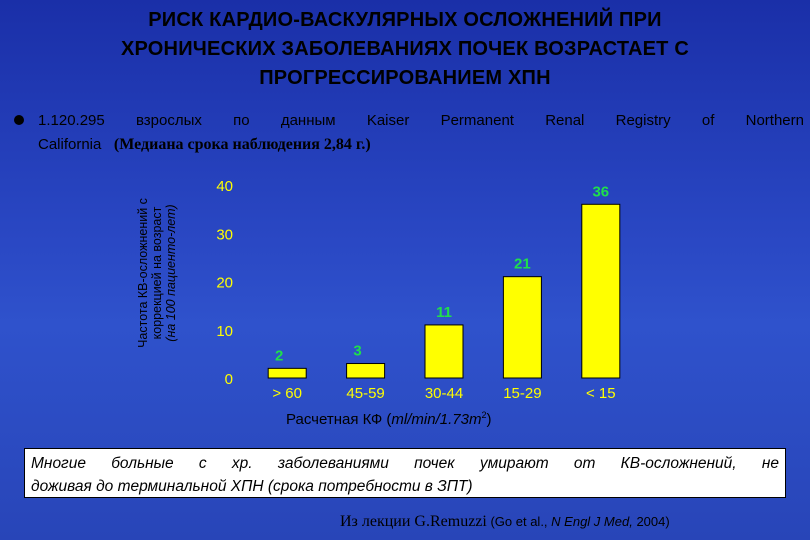 This screenshot has height=540, width=810. Describe the element at coordinates (592, 521) in the screenshot. I see `journal-name: N Engl J Med,` at that location.